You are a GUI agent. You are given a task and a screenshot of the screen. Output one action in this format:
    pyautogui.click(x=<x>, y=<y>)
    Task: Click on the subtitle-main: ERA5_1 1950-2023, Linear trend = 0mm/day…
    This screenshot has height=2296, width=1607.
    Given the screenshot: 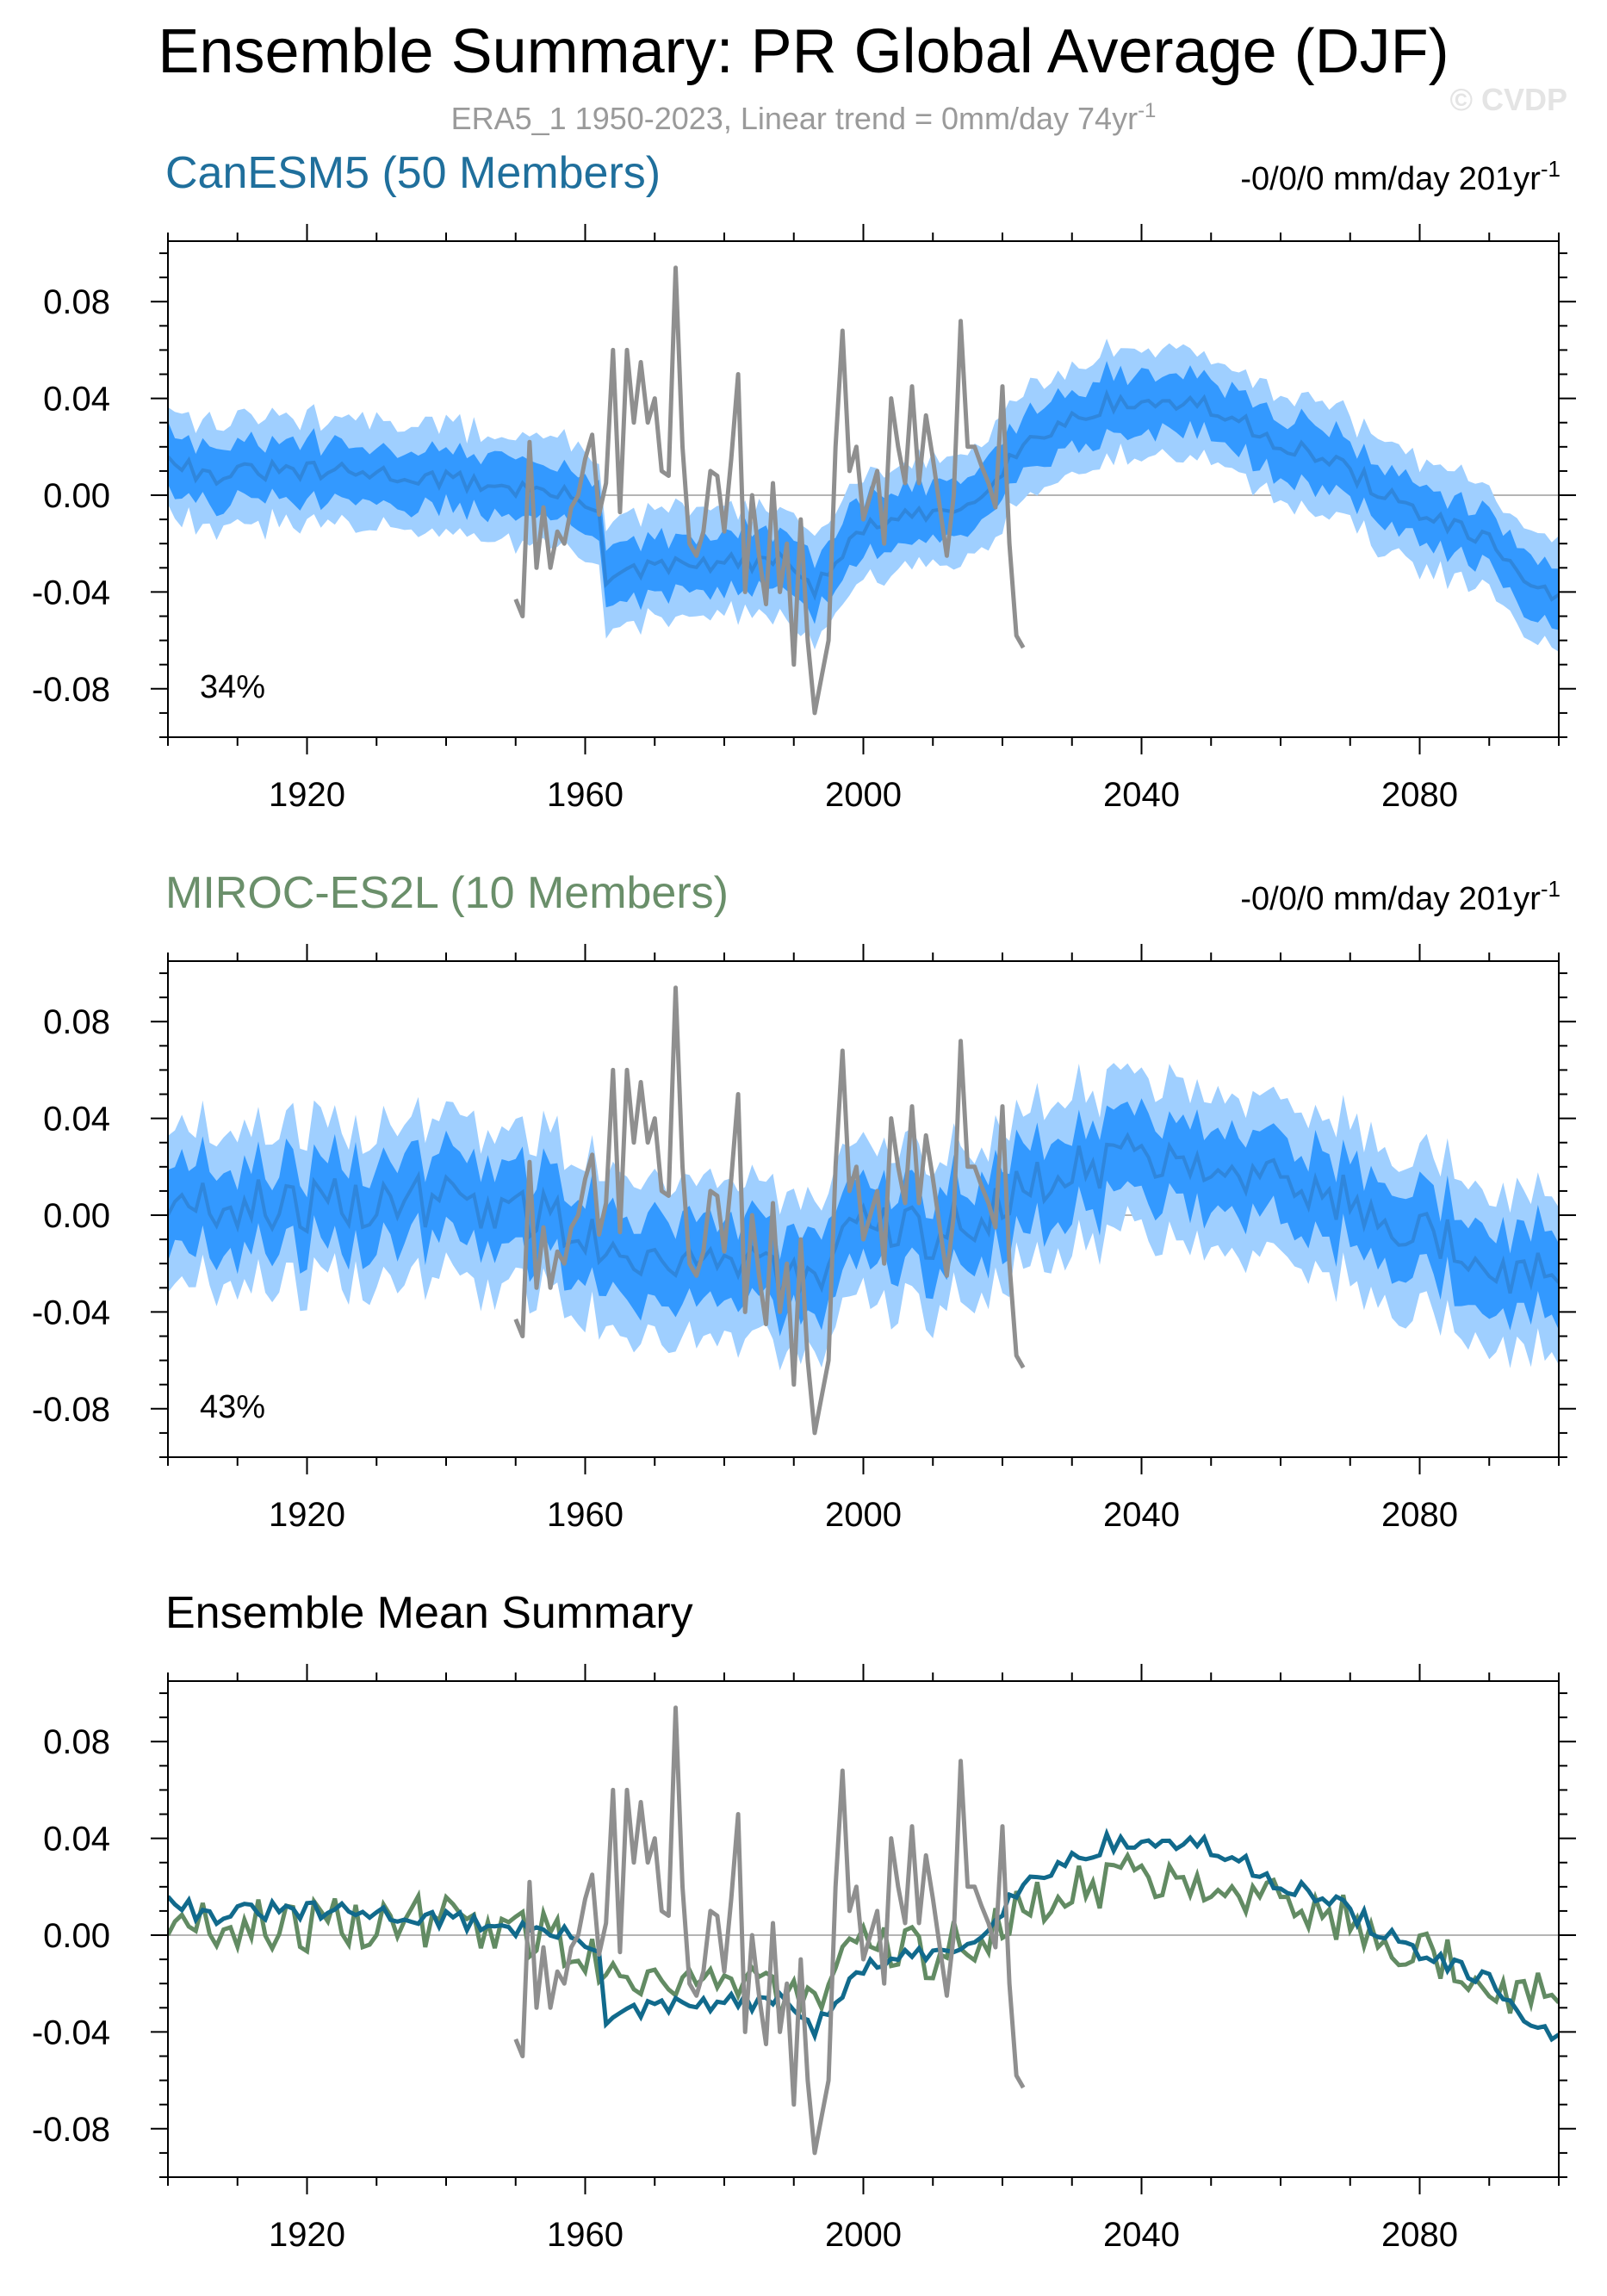 What is the action you would take?
    pyautogui.click(x=794, y=118)
    